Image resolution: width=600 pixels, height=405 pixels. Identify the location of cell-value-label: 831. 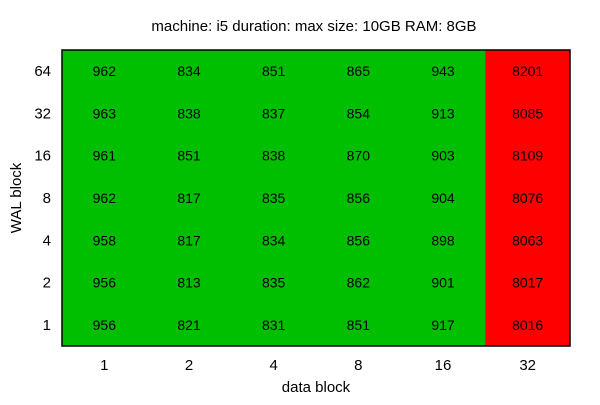
(274, 325).